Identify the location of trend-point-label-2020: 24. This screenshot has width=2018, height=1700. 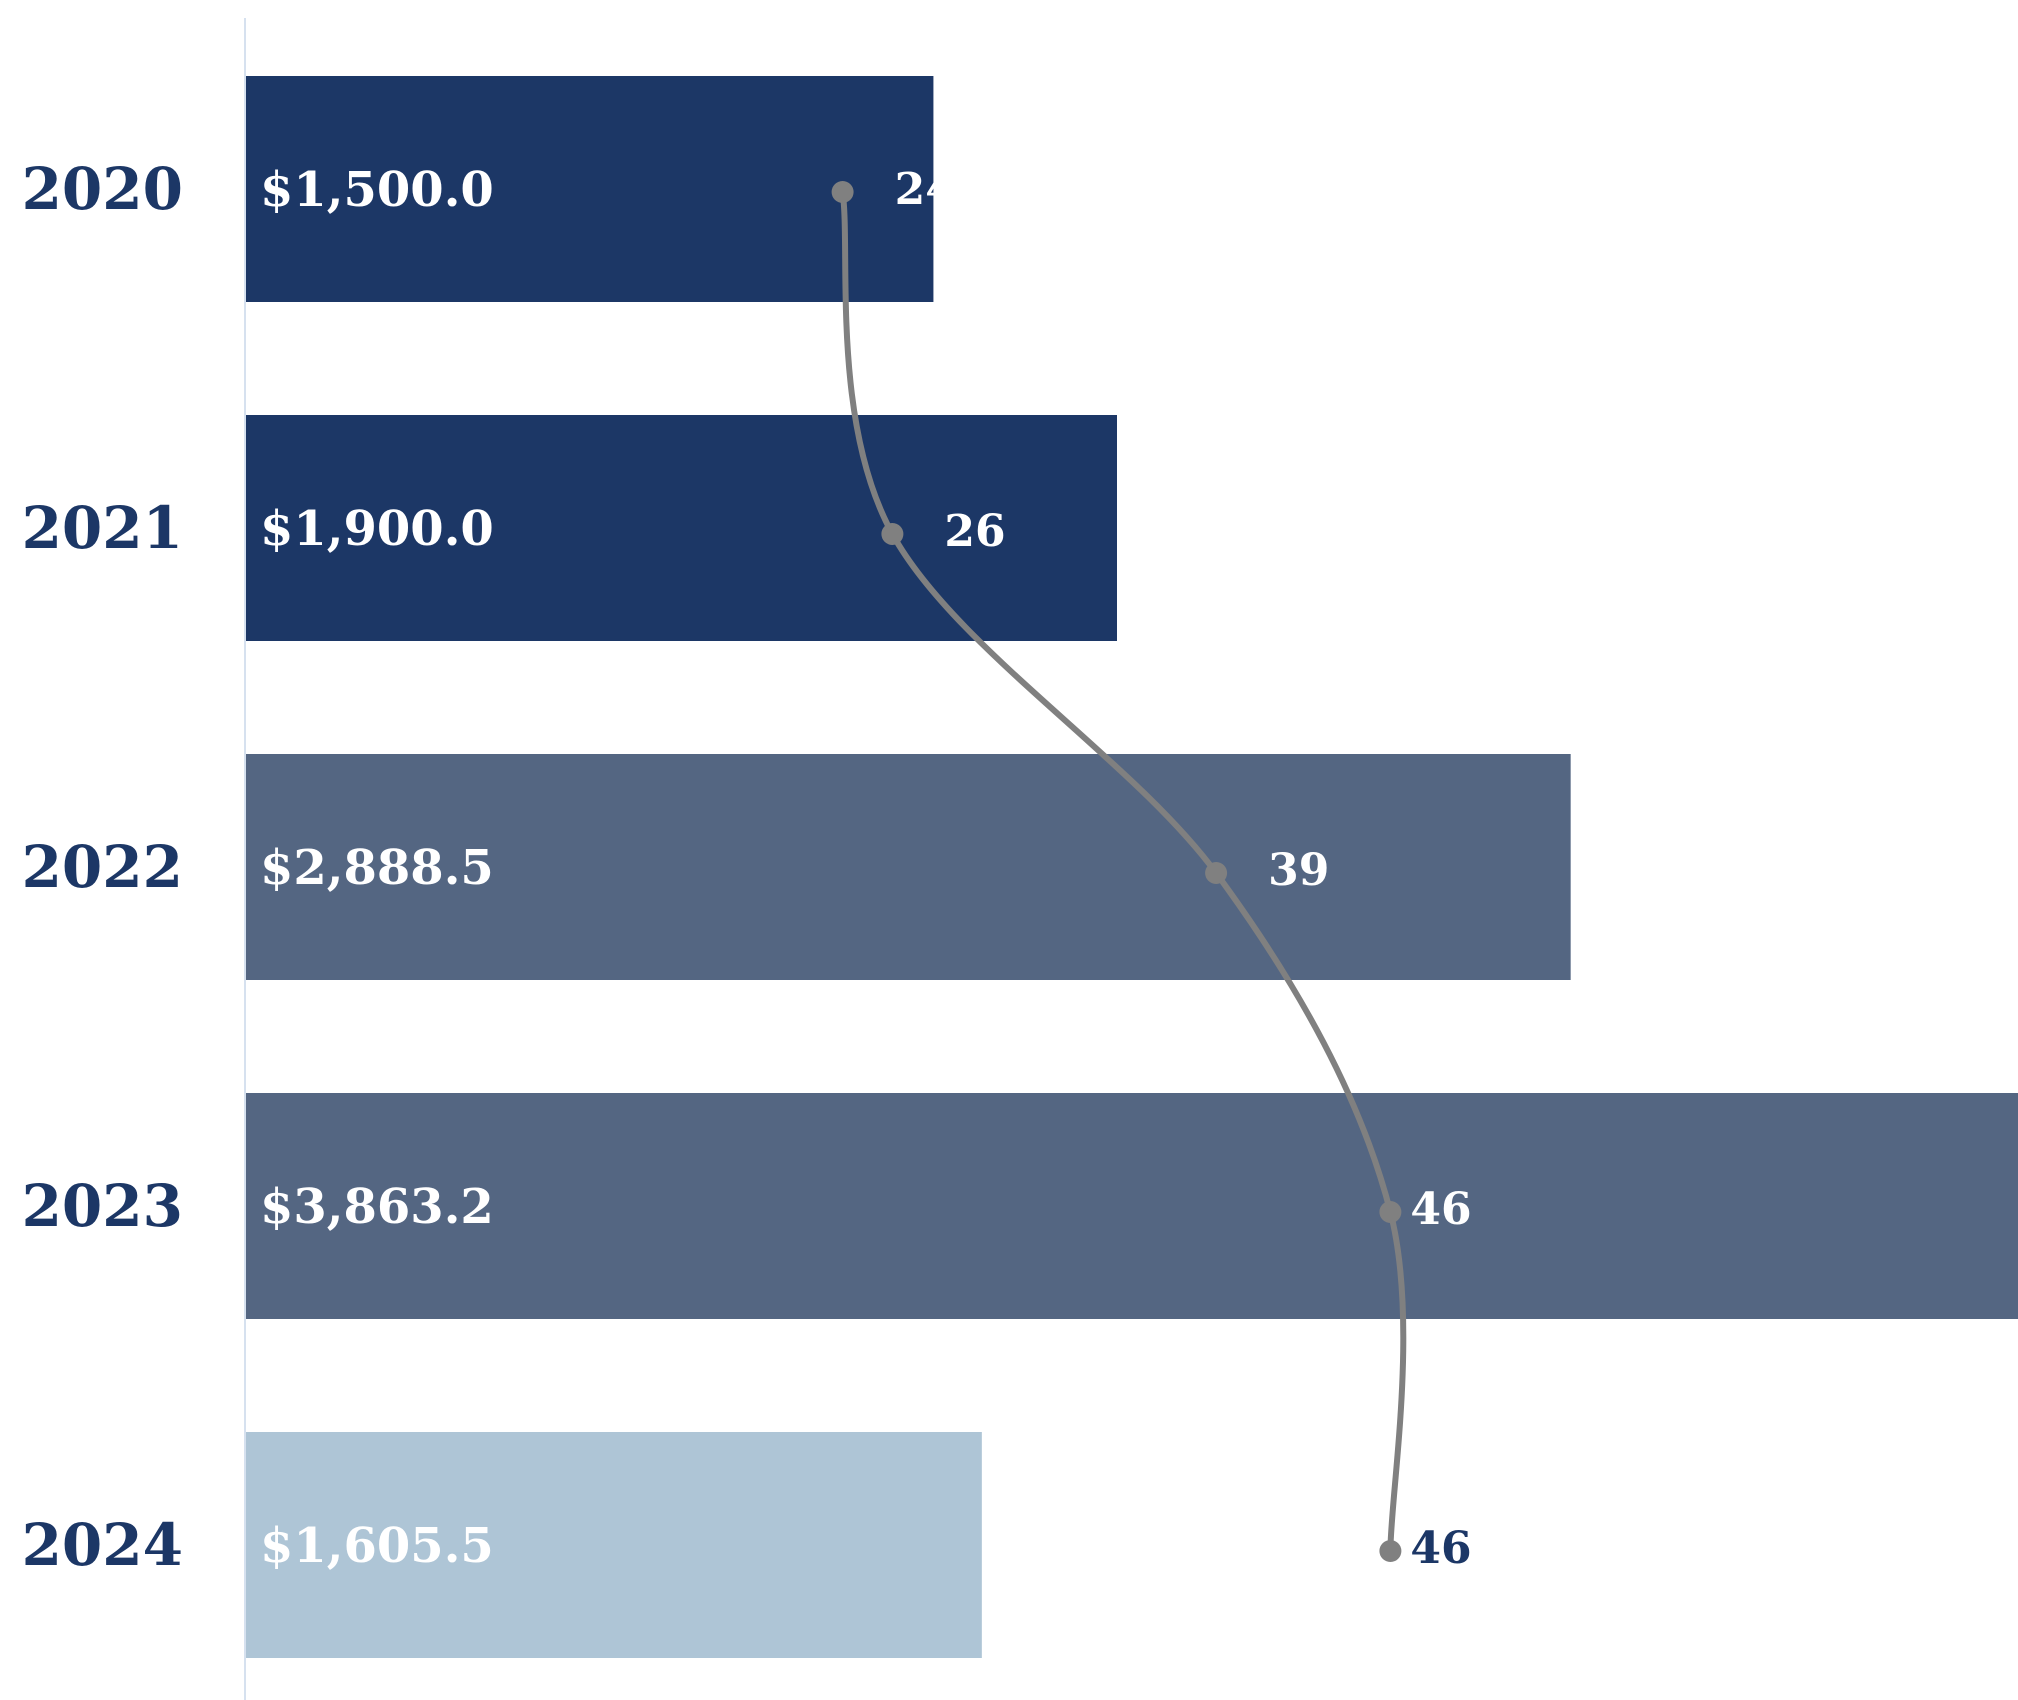
(925, 189).